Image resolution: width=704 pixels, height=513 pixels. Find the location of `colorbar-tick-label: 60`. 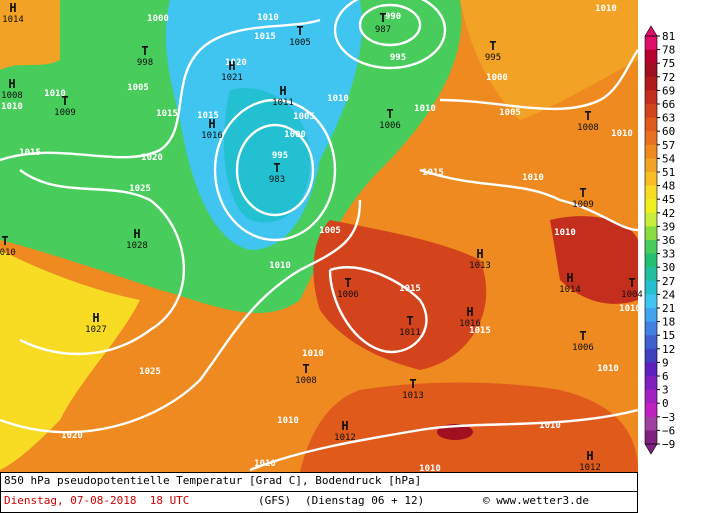

colorbar-tick-label: 60 is located at coordinates (668, 131).